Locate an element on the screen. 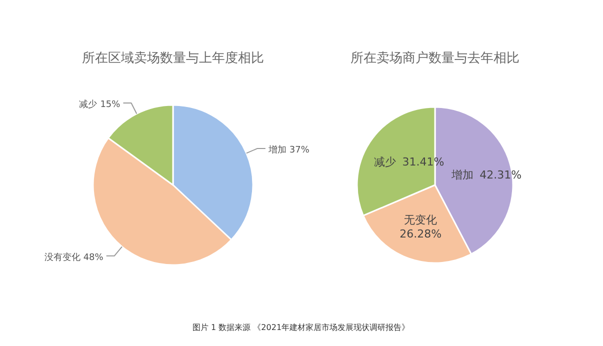  text: 图片 1 数据来源 《2021年建材家居市场发展现状调研报告》 is located at coordinates (301, 327).